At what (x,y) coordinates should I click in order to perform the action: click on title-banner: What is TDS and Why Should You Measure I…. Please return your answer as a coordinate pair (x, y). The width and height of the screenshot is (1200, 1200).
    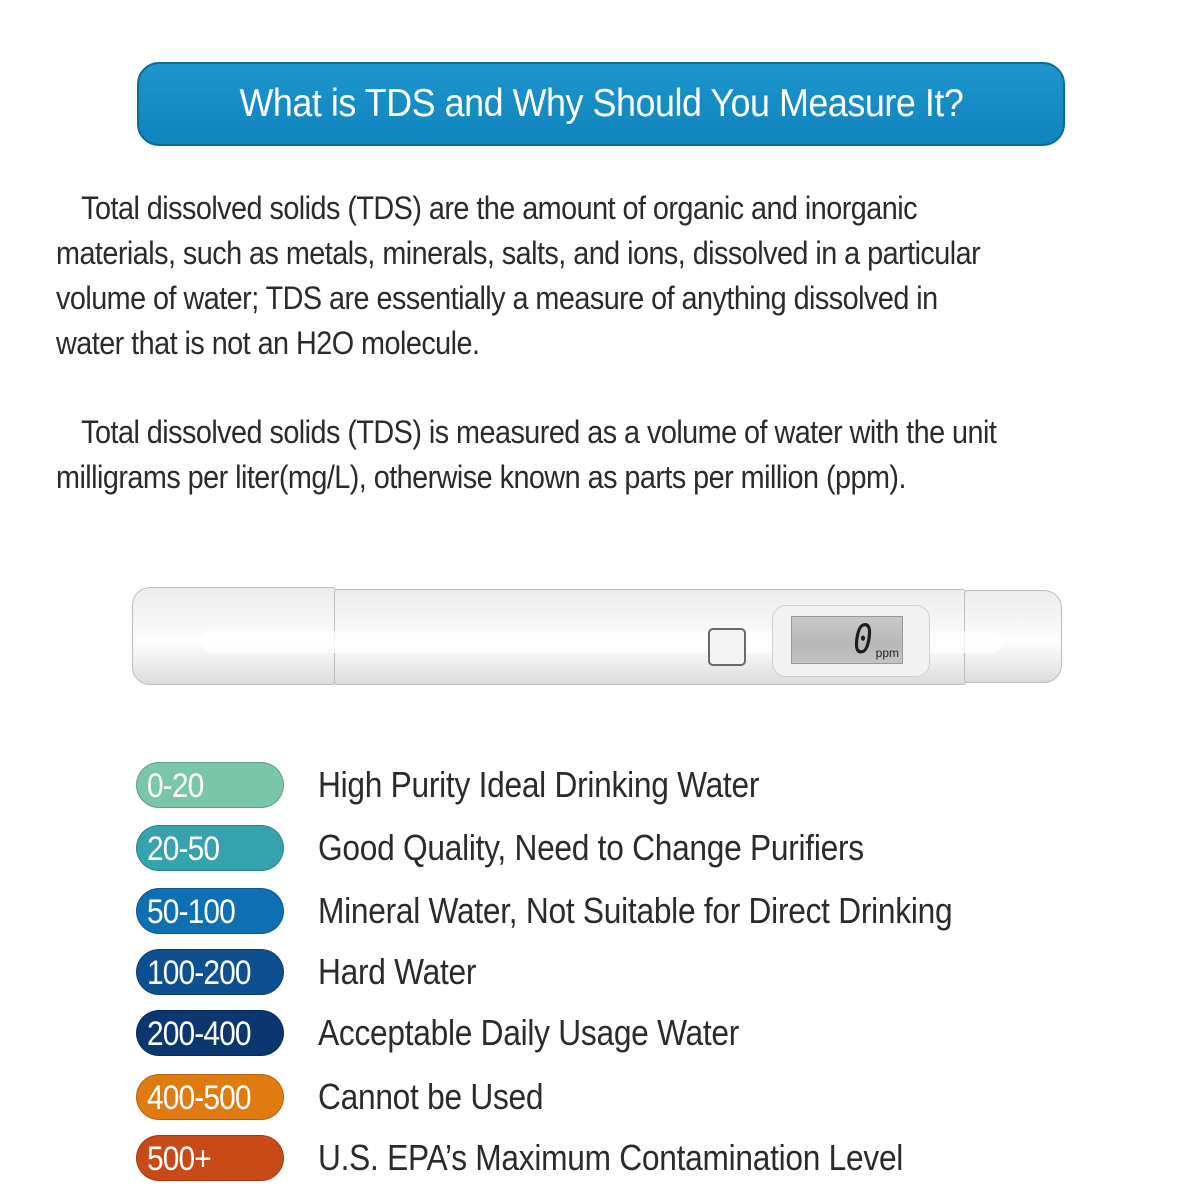
    Looking at the image, I should click on (601, 104).